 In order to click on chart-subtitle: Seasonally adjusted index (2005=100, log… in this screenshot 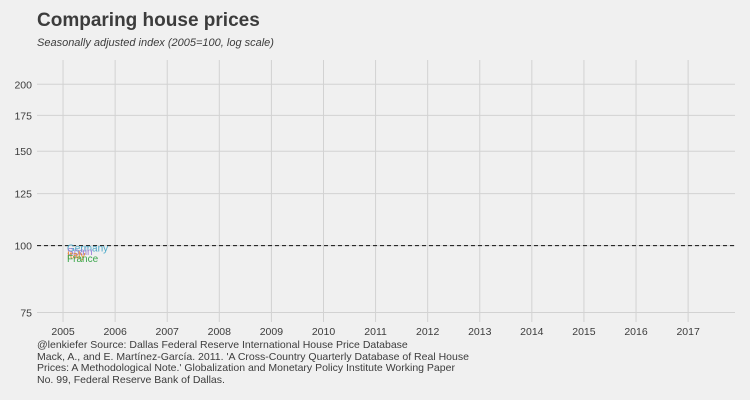, I will do `click(155, 43)`.